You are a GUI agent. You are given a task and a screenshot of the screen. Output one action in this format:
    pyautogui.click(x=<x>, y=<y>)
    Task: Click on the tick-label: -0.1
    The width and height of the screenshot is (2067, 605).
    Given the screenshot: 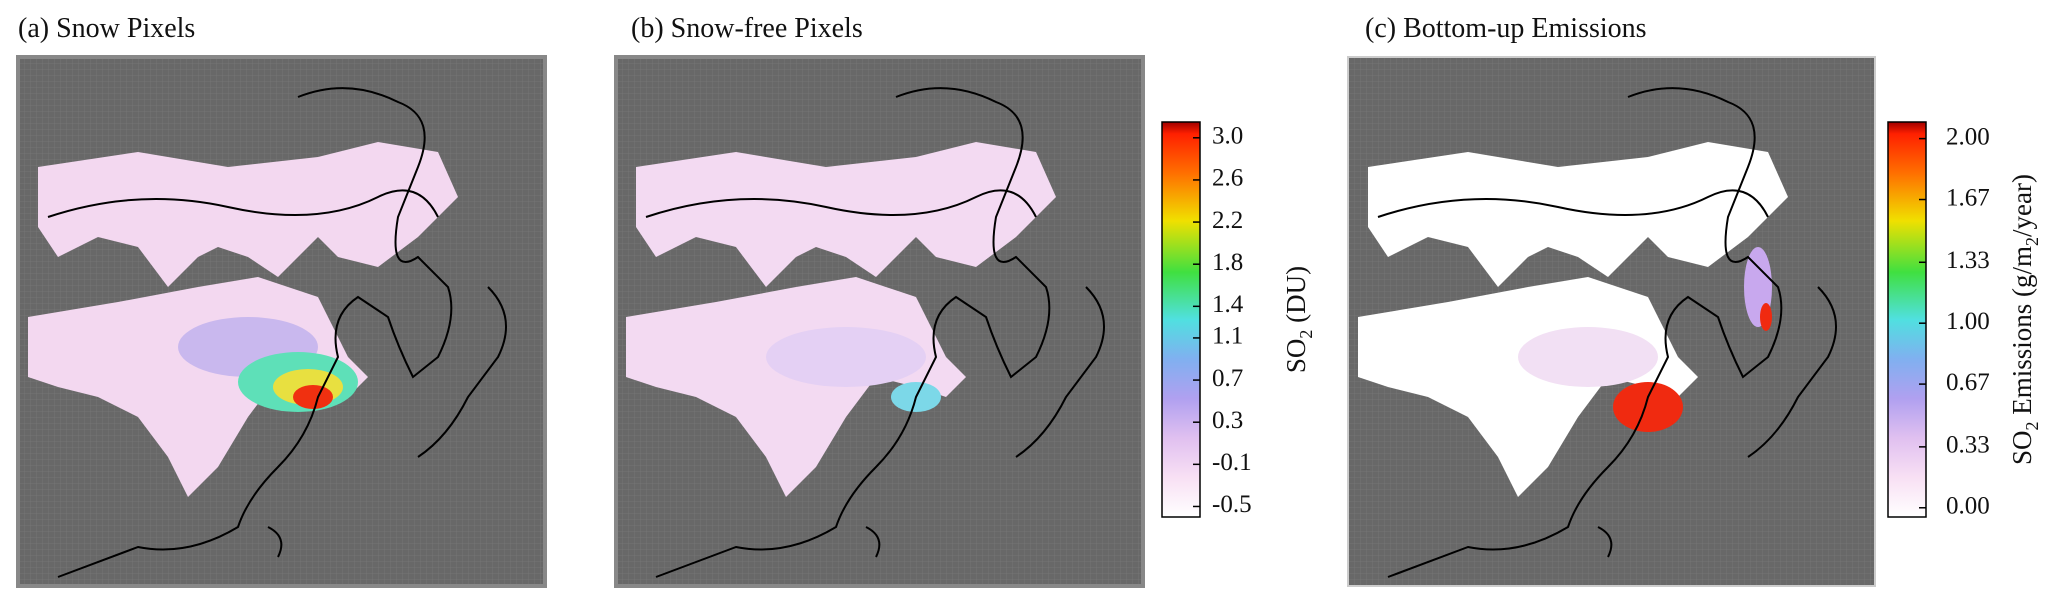 What is the action you would take?
    pyautogui.click(x=1232, y=462)
    